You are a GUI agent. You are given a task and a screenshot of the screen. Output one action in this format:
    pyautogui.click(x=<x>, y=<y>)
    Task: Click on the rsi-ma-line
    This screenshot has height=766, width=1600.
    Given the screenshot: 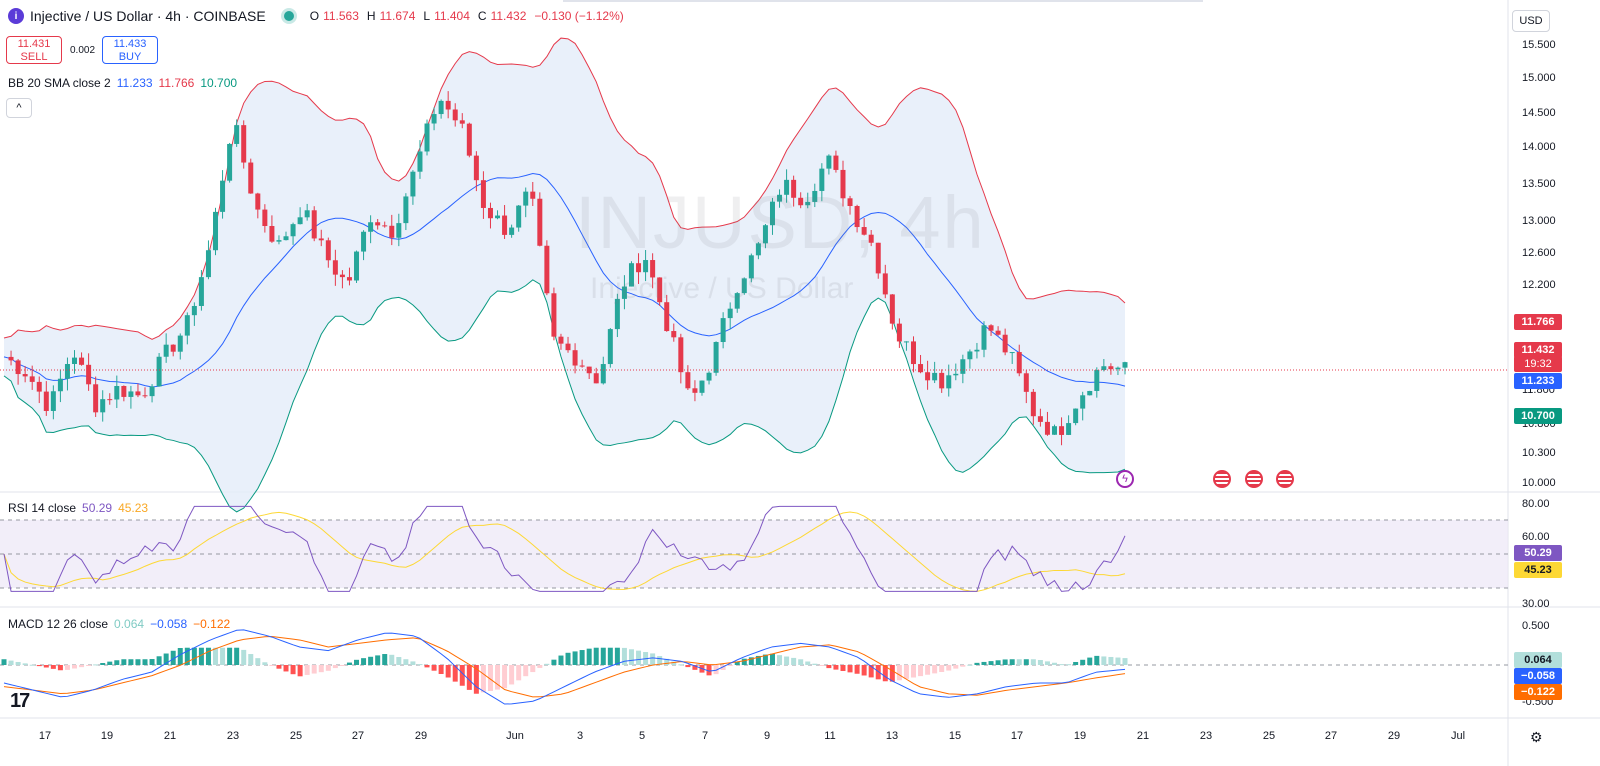 What is the action you would take?
    pyautogui.click(x=564, y=551)
    